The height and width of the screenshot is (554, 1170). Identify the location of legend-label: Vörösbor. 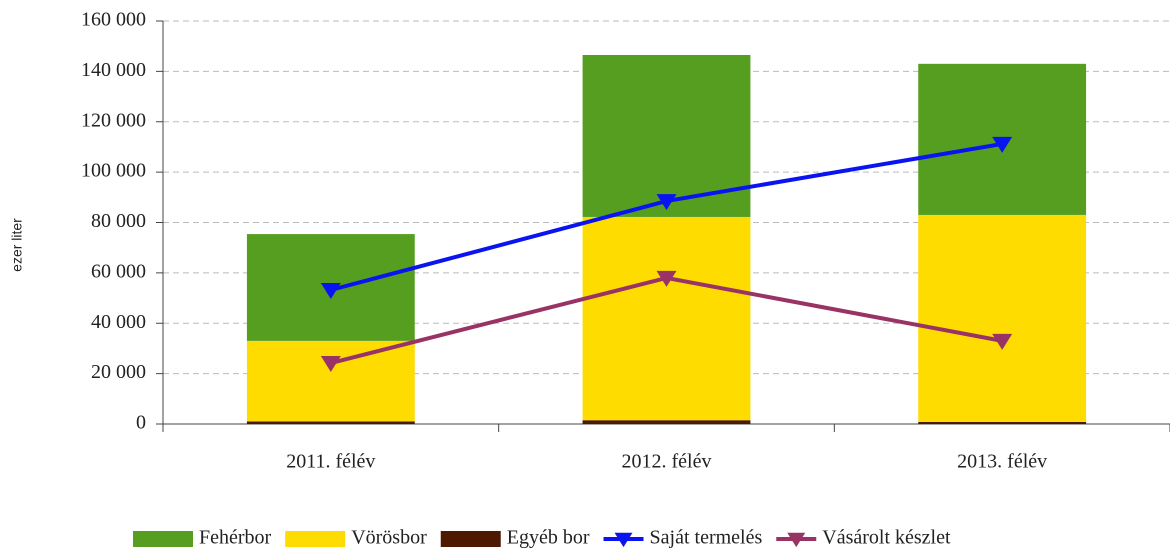
(389, 538).